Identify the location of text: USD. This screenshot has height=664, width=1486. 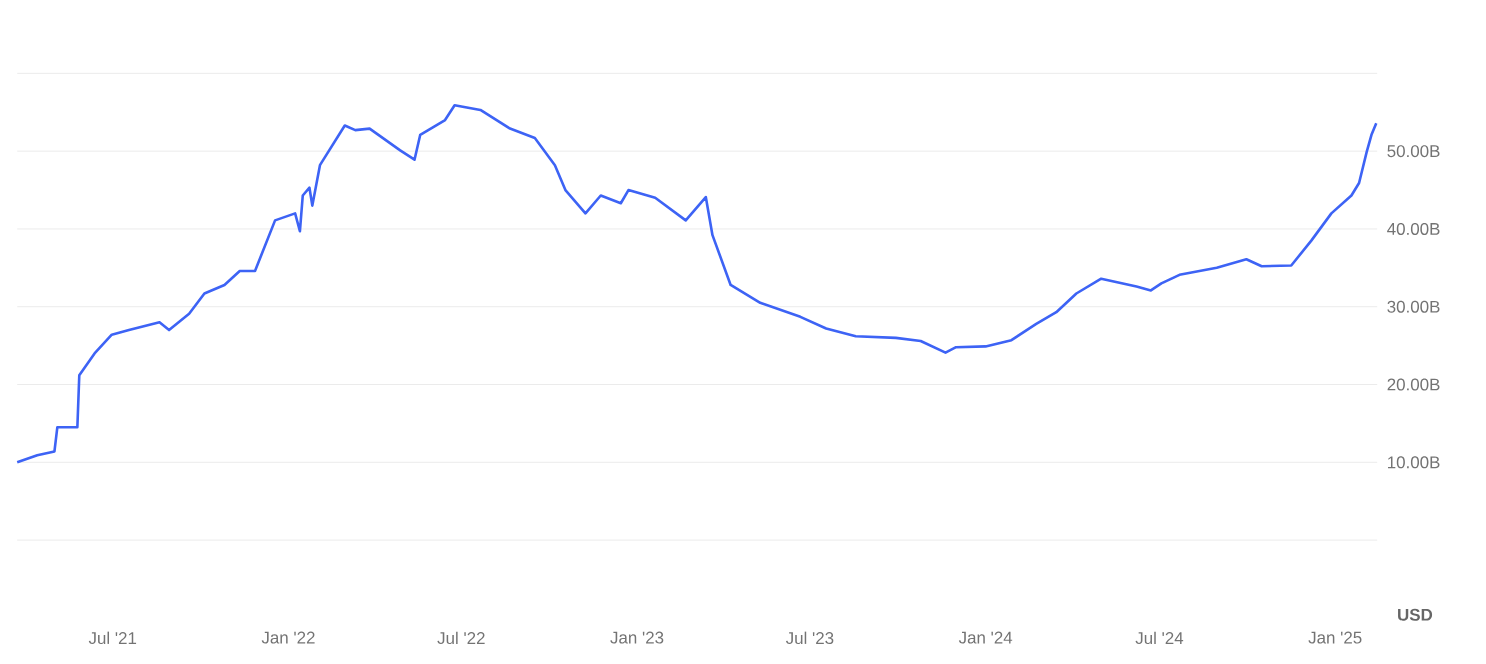
(1415, 614).